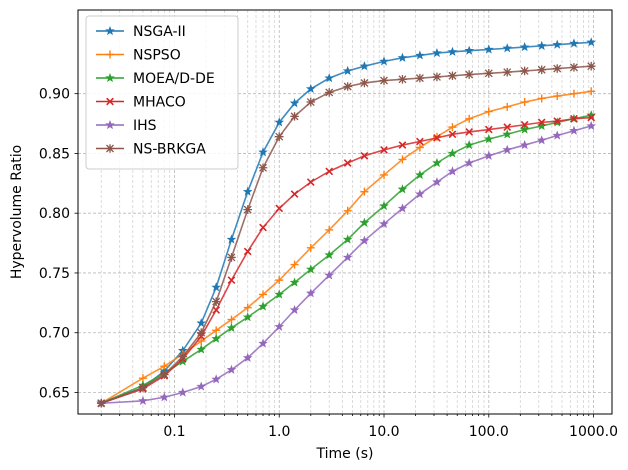  Describe the element at coordinates (169, 150) in the screenshot. I see `legend-label: NS-BRKGA` at that location.